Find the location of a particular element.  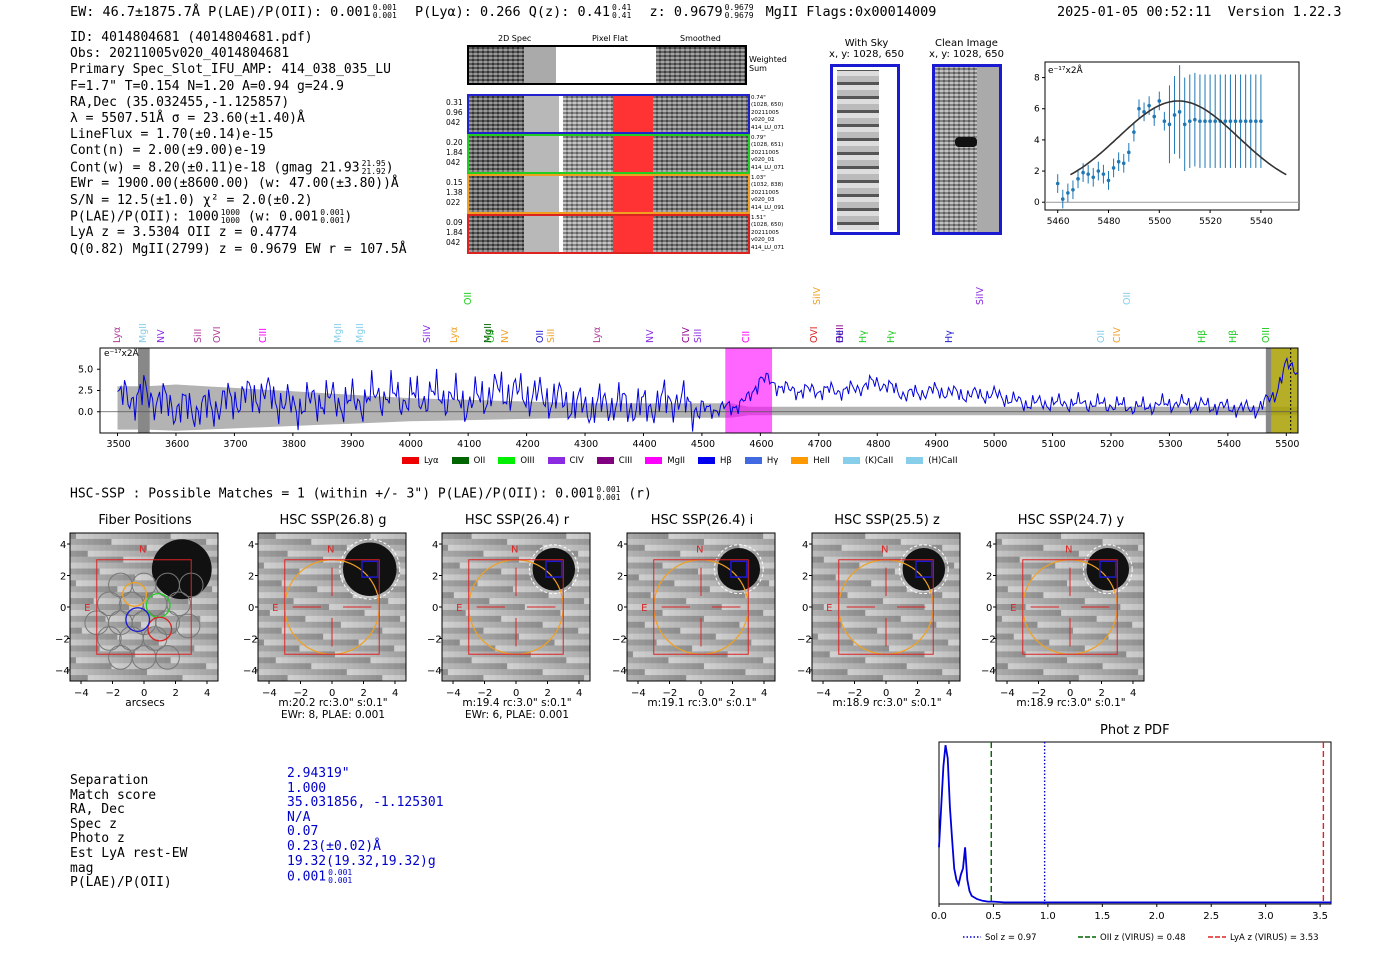

spectrum-mgii-band is located at coordinates (749, 390).